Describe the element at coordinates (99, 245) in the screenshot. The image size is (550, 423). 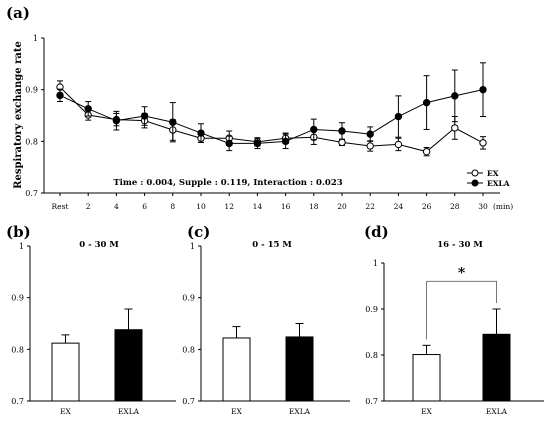
I see `panel-b-title: 0 - 30 M` at that location.